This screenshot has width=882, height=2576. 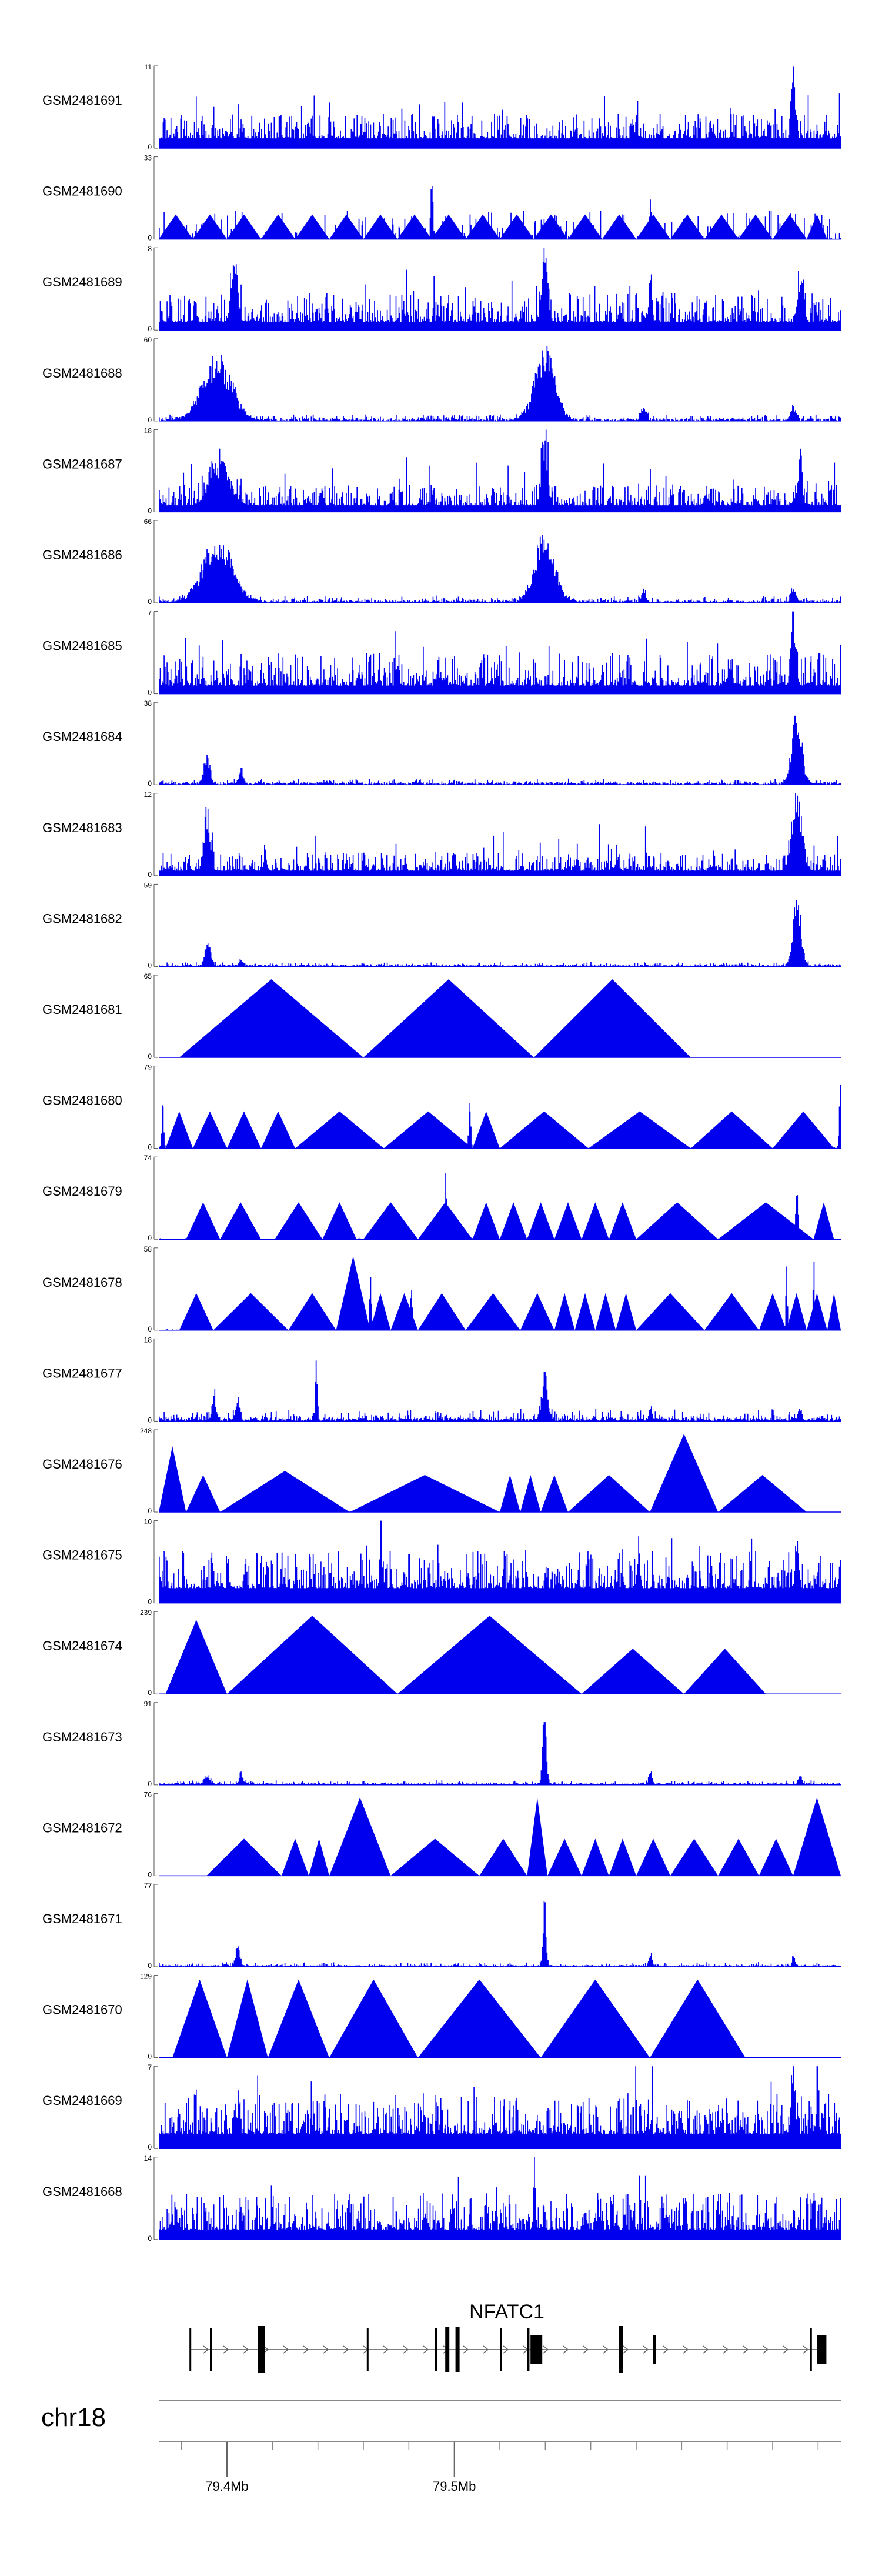 What do you see at coordinates (82, 2191) in the screenshot?
I see `track-label: GSM2481668` at bounding box center [82, 2191].